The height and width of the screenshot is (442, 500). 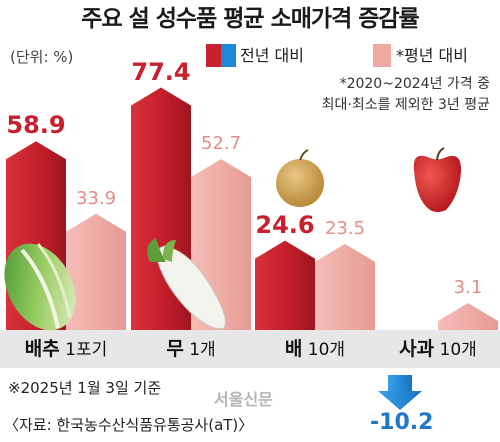 What do you see at coordinates (96, 198) in the screenshot?
I see `value-label-avg-0: 33.9` at bounding box center [96, 198].